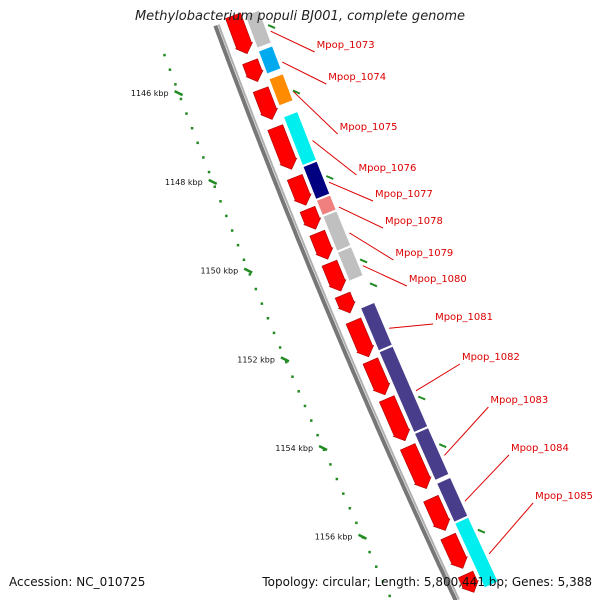  Describe the element at coordinates (387, 168) in the screenshot. I see `gene-label: Mpop_1076` at that location.